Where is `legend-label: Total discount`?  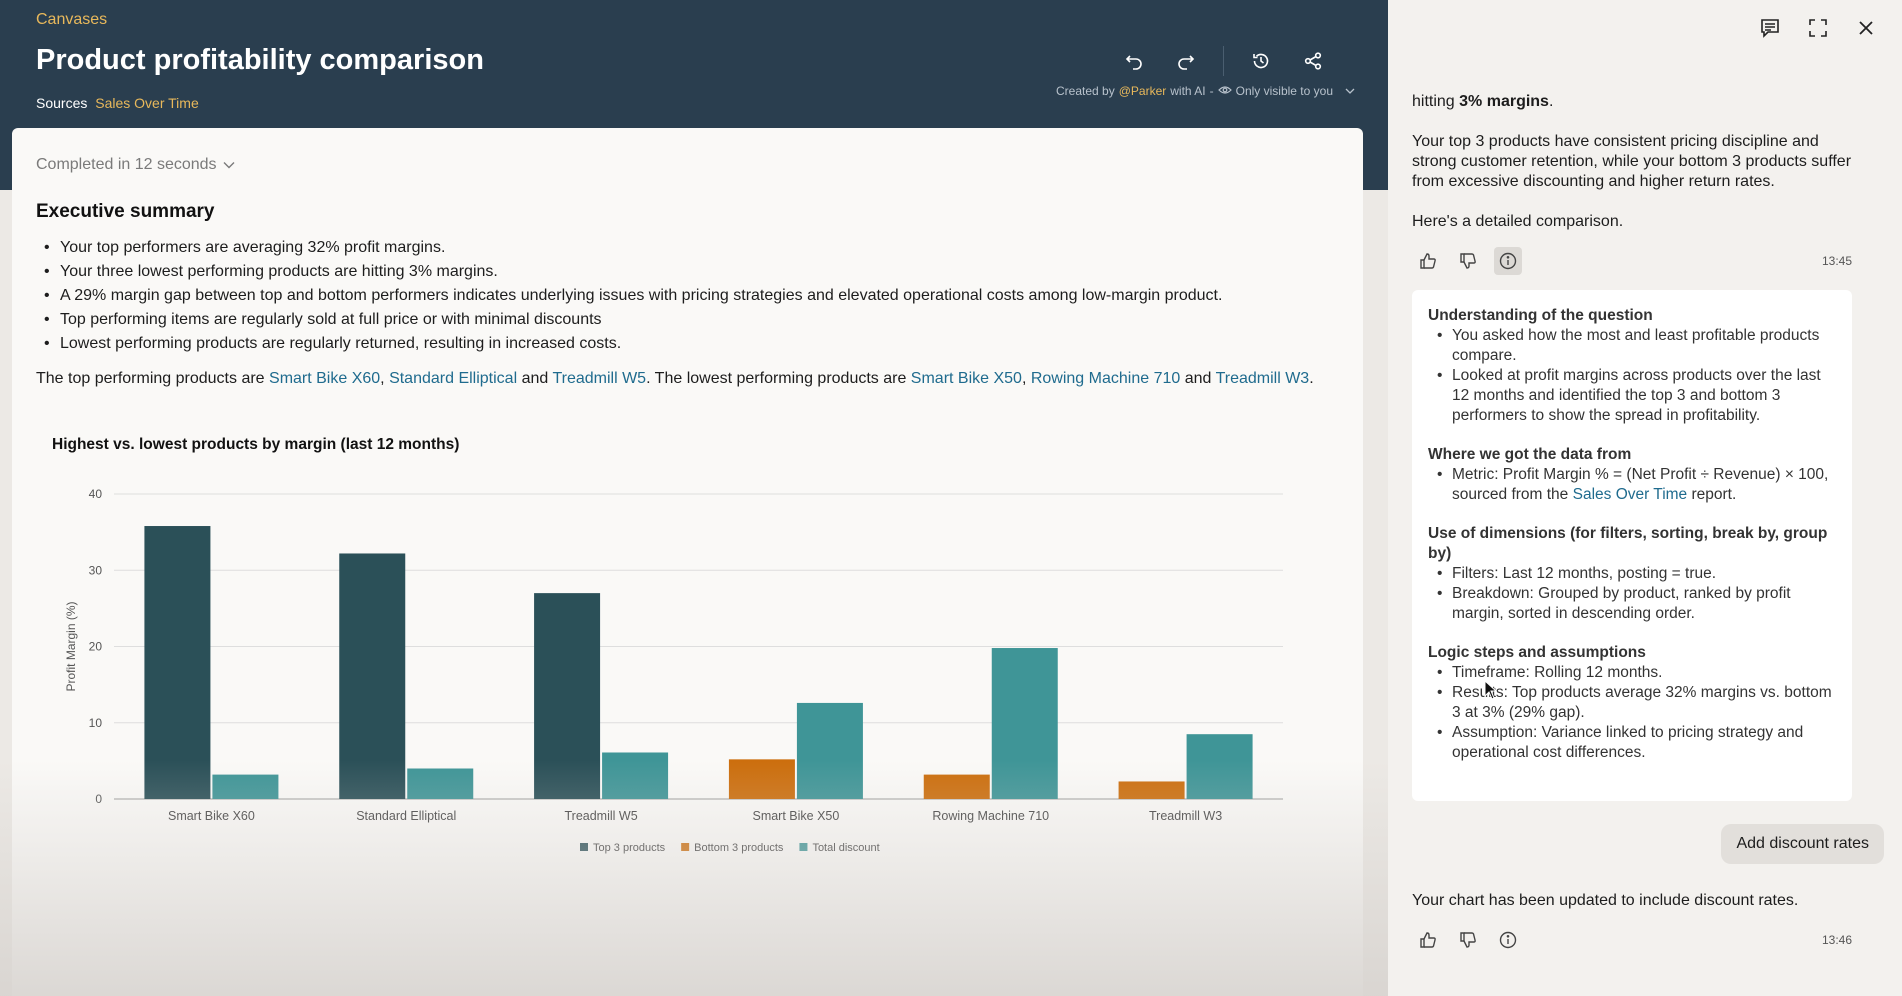
legend-label: Total discount is located at coordinates (845, 848).